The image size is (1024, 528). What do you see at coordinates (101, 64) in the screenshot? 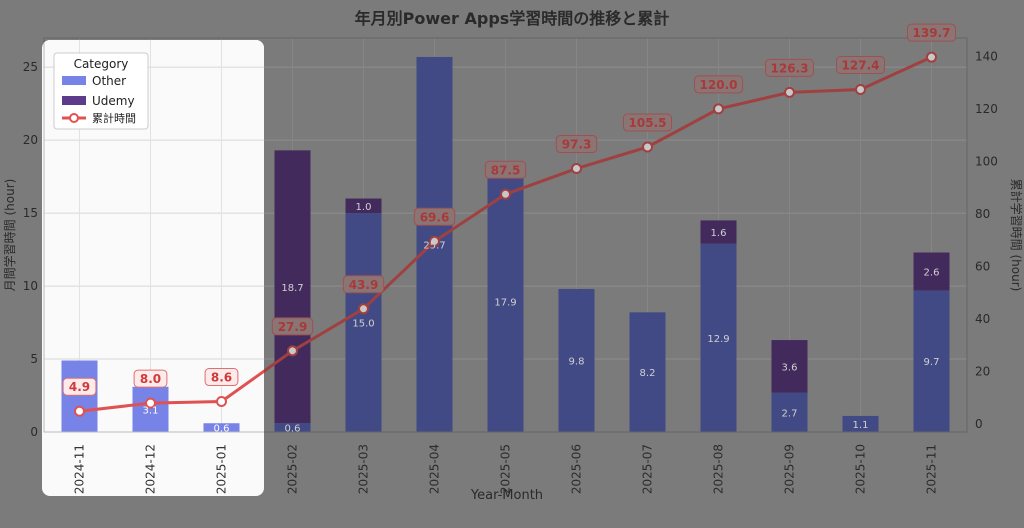
I see `legend-title: Category` at bounding box center [101, 64].